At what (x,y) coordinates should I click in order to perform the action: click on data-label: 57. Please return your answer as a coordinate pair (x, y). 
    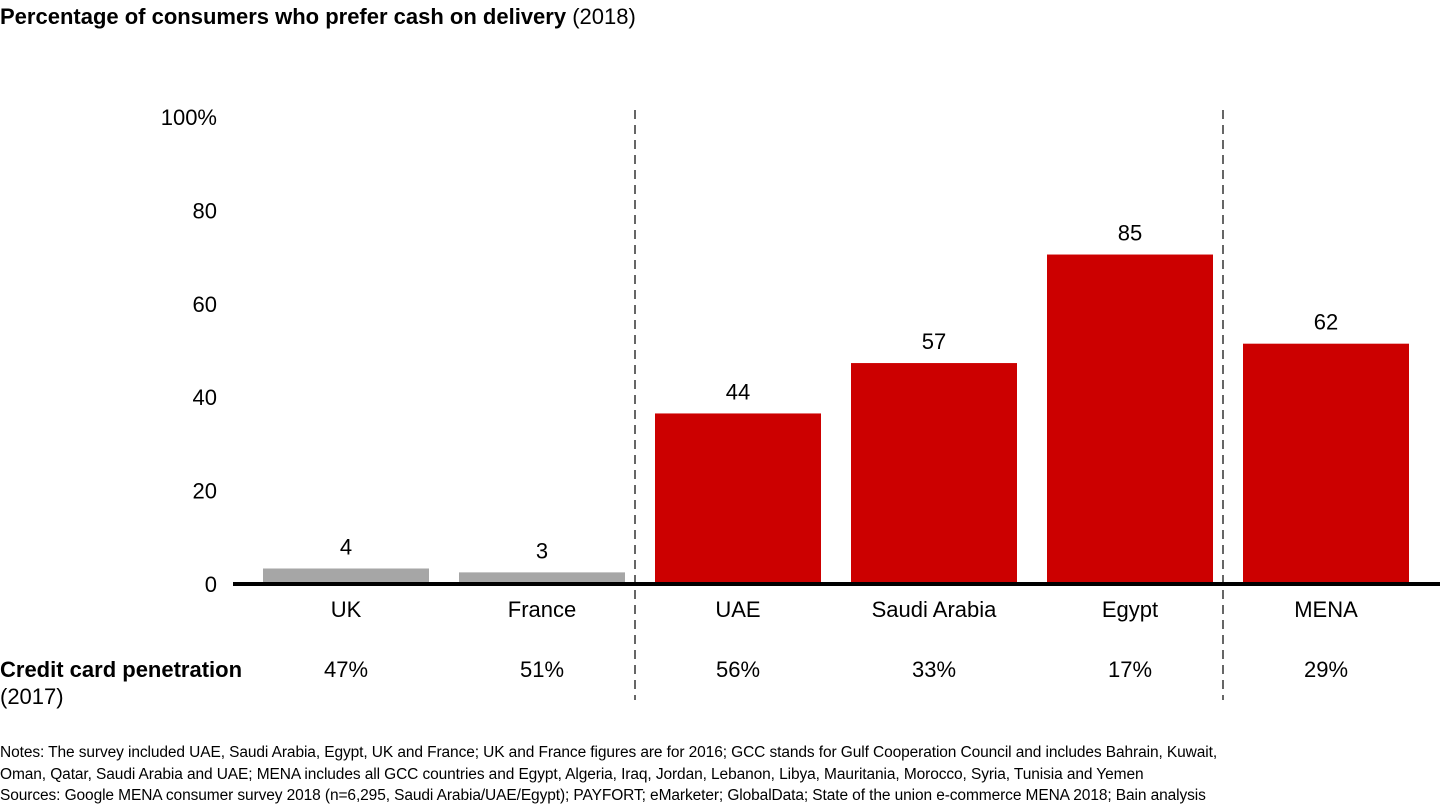
    Looking at the image, I should click on (934, 341).